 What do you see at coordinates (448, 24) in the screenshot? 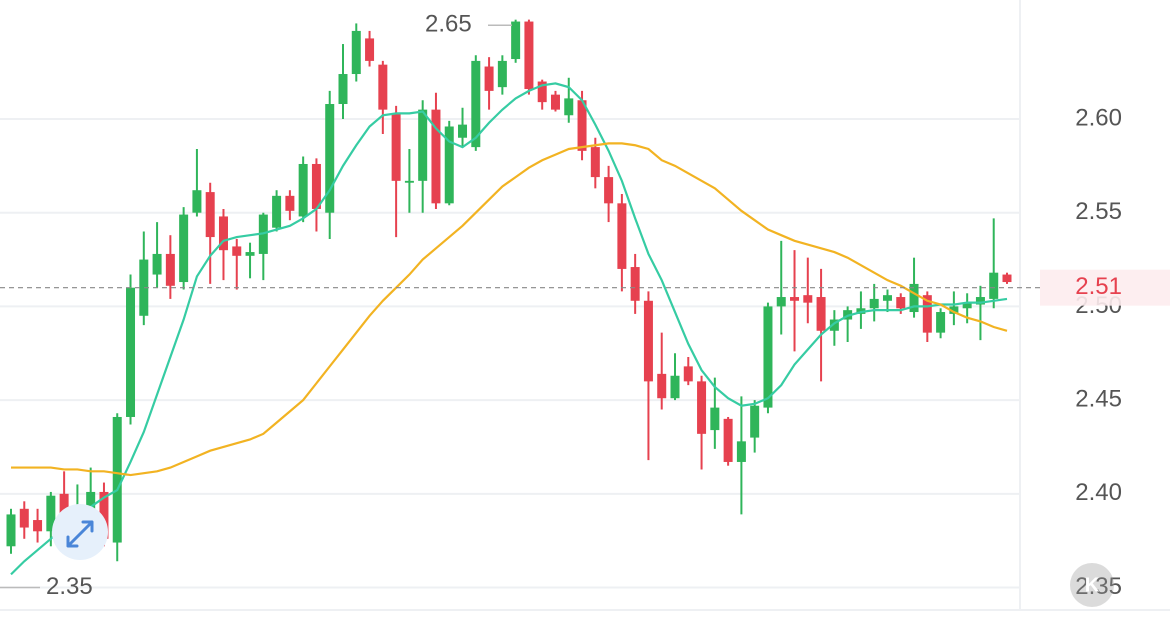
I see `high-label: 2.65` at bounding box center [448, 24].